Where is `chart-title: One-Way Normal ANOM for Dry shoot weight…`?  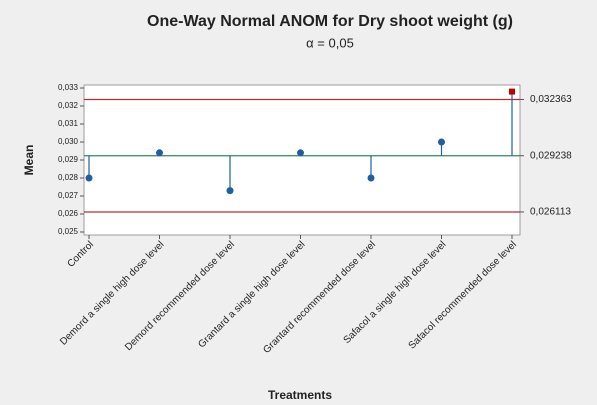 chart-title: One-Way Normal ANOM for Dry shoot weight… is located at coordinates (330, 21).